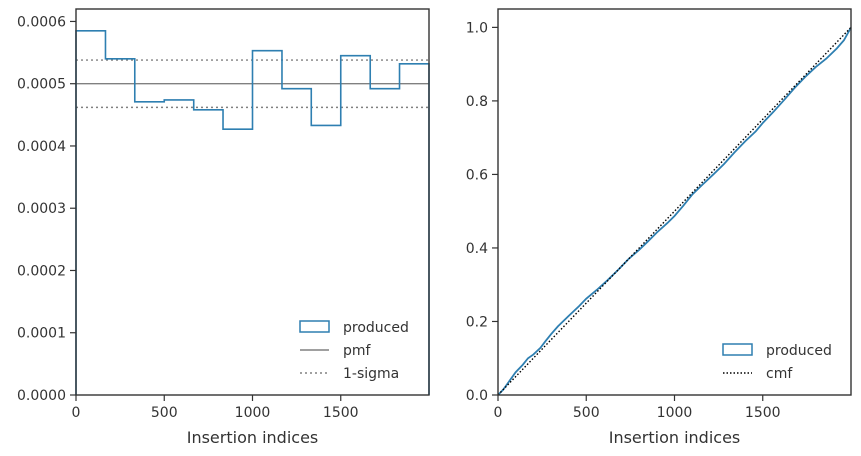 This screenshot has width=861, height=456. Describe the element at coordinates (477, 102) in the screenshot. I see `right-y-tick-label: 0.8` at that location.